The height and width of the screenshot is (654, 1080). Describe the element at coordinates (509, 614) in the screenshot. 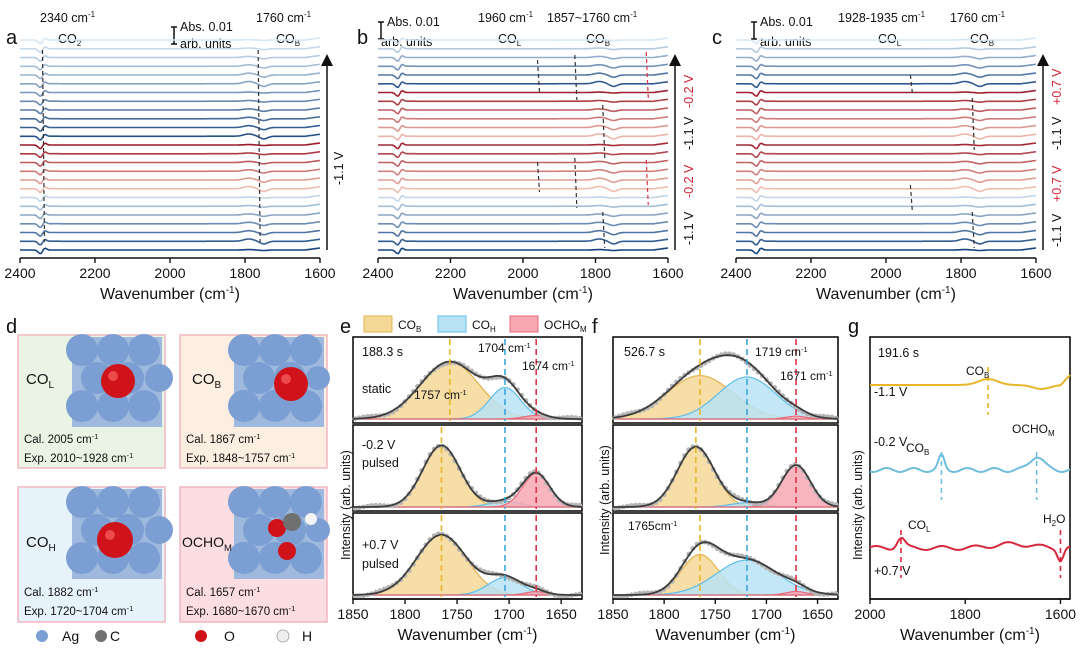

I see `x-tick-label: 1700` at that location.